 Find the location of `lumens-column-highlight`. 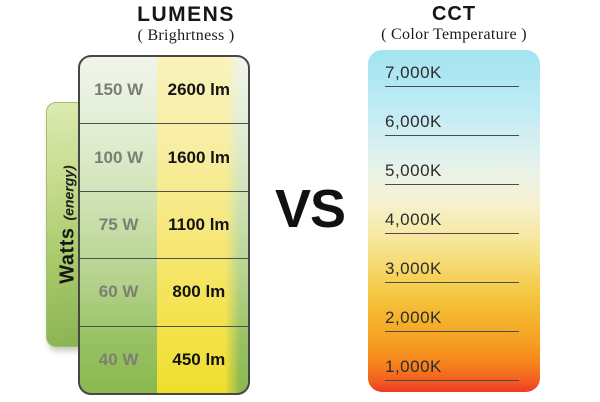

lumens-column-highlight is located at coordinates (199, 225).